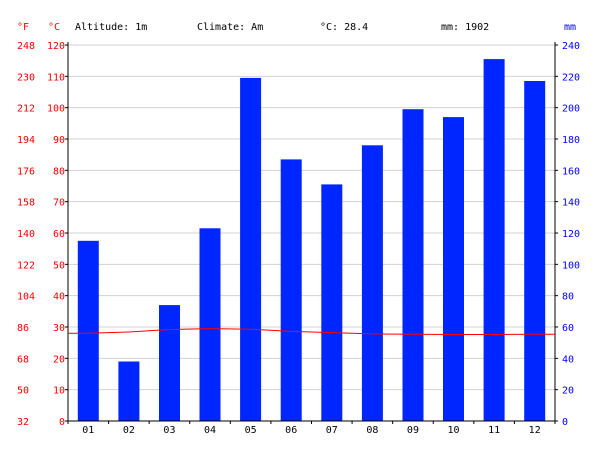  What do you see at coordinates (568, 328) in the screenshot?
I see `tick-label-mm: 60` at bounding box center [568, 328].